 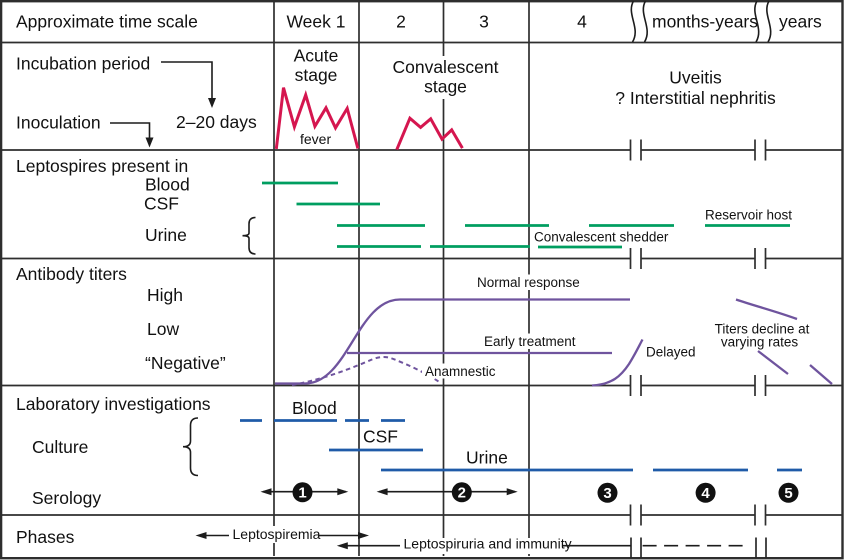 I want to click on svg-text: ? Interstitial nephritis, so click(x=695, y=98).